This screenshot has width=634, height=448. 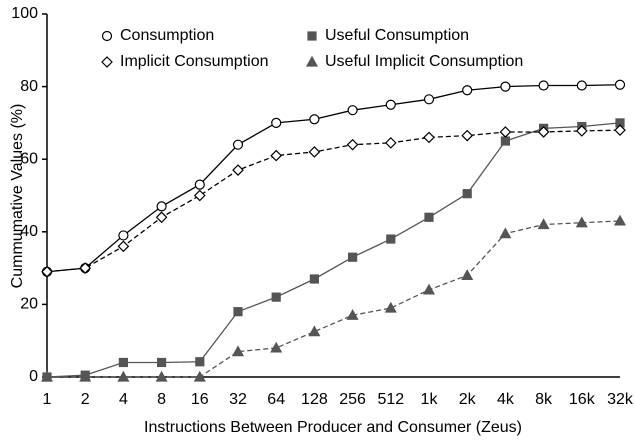 I want to click on y-axis-label: Cummumative Values (%), so click(x=17, y=196).